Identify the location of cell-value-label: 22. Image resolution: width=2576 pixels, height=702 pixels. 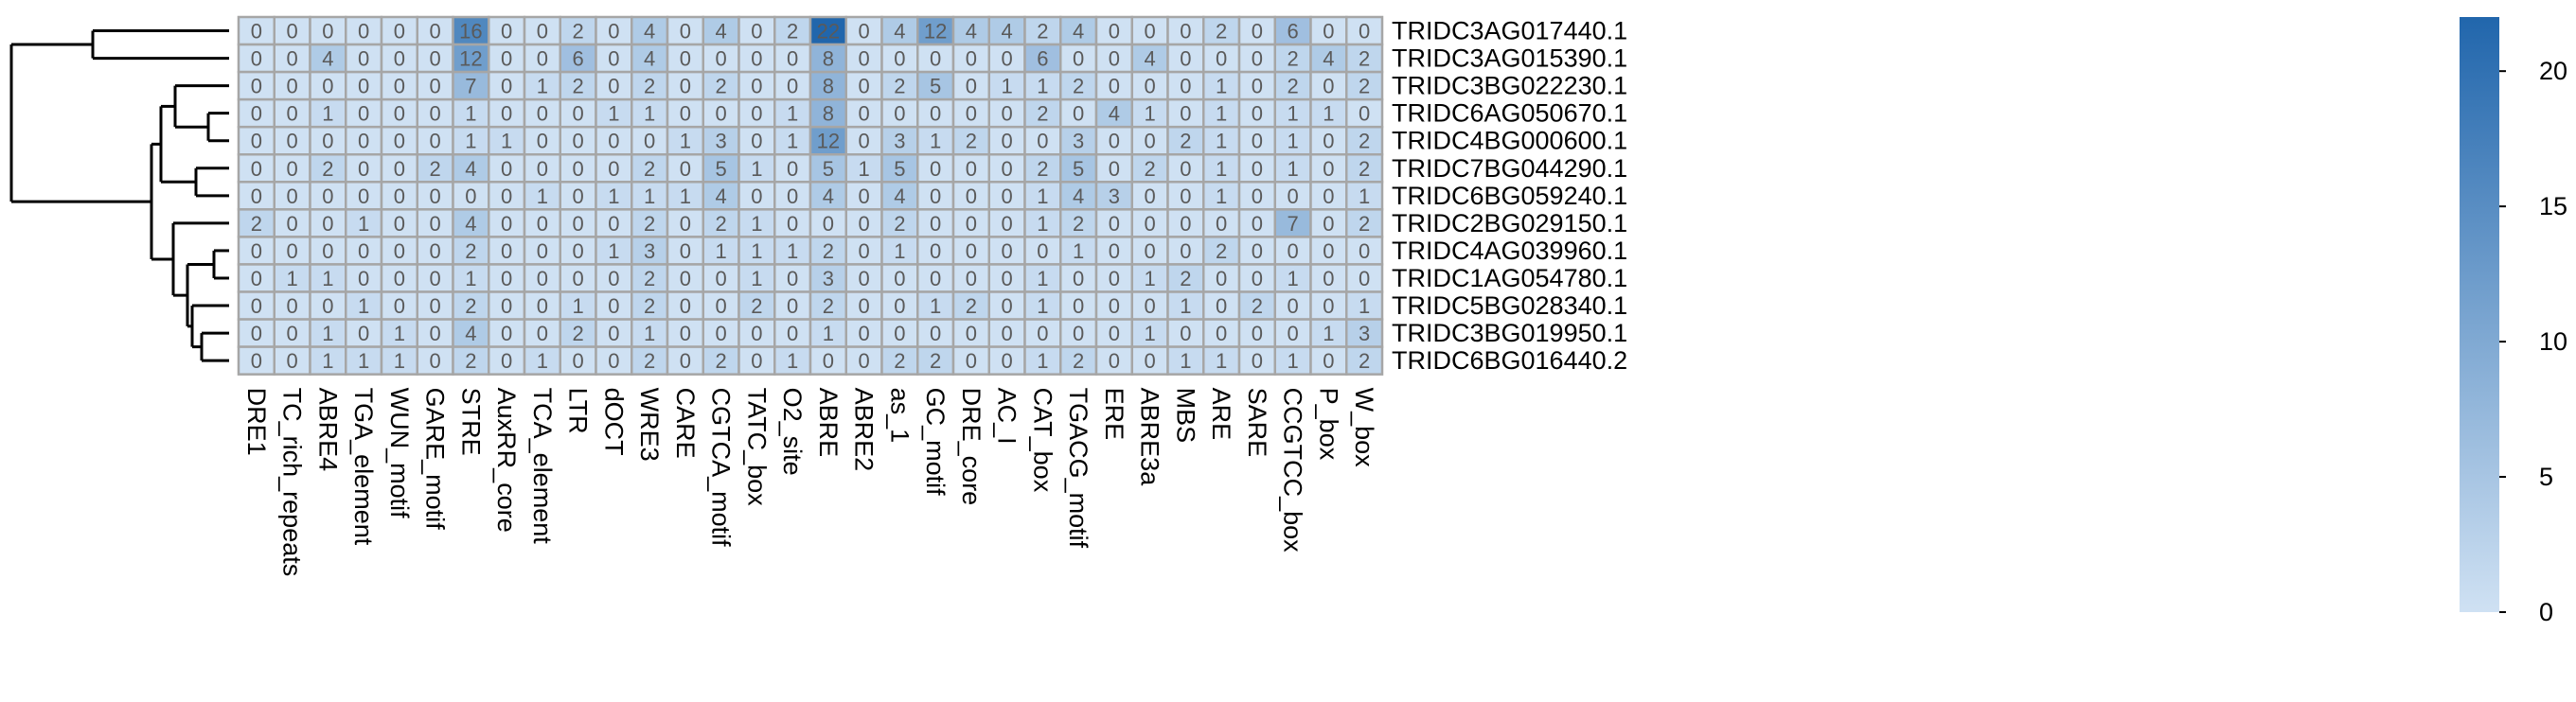
(828, 32).